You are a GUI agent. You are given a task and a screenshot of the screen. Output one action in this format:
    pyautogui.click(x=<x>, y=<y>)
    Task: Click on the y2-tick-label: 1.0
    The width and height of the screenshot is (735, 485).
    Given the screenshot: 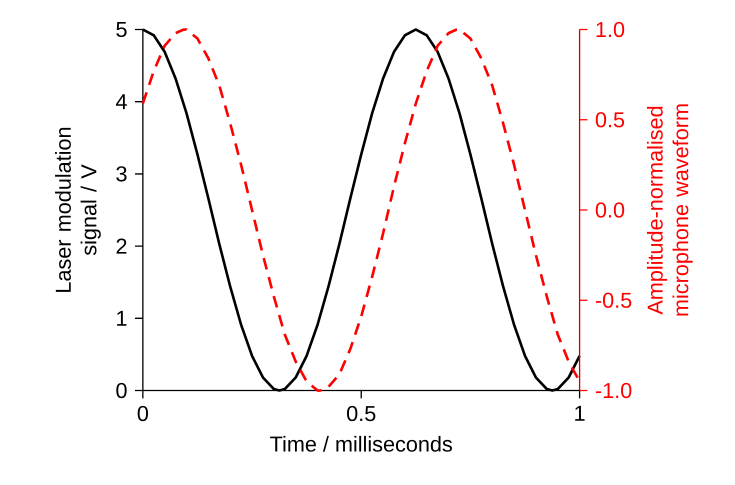 What is the action you would take?
    pyautogui.click(x=610, y=30)
    